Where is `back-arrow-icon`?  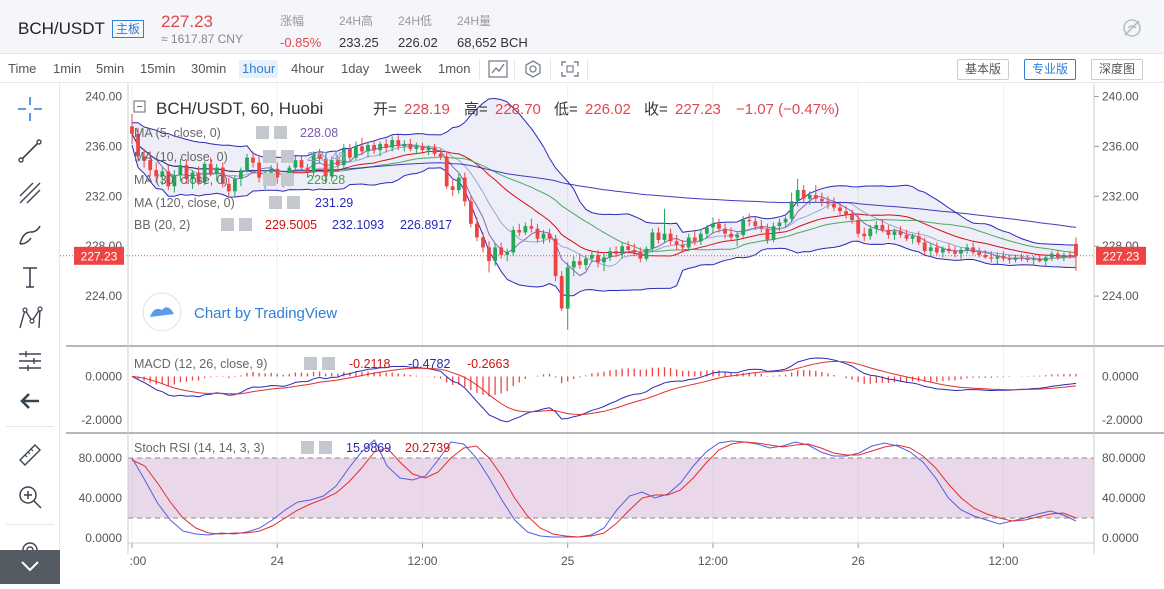 back-arrow-icon is located at coordinates (30, 401).